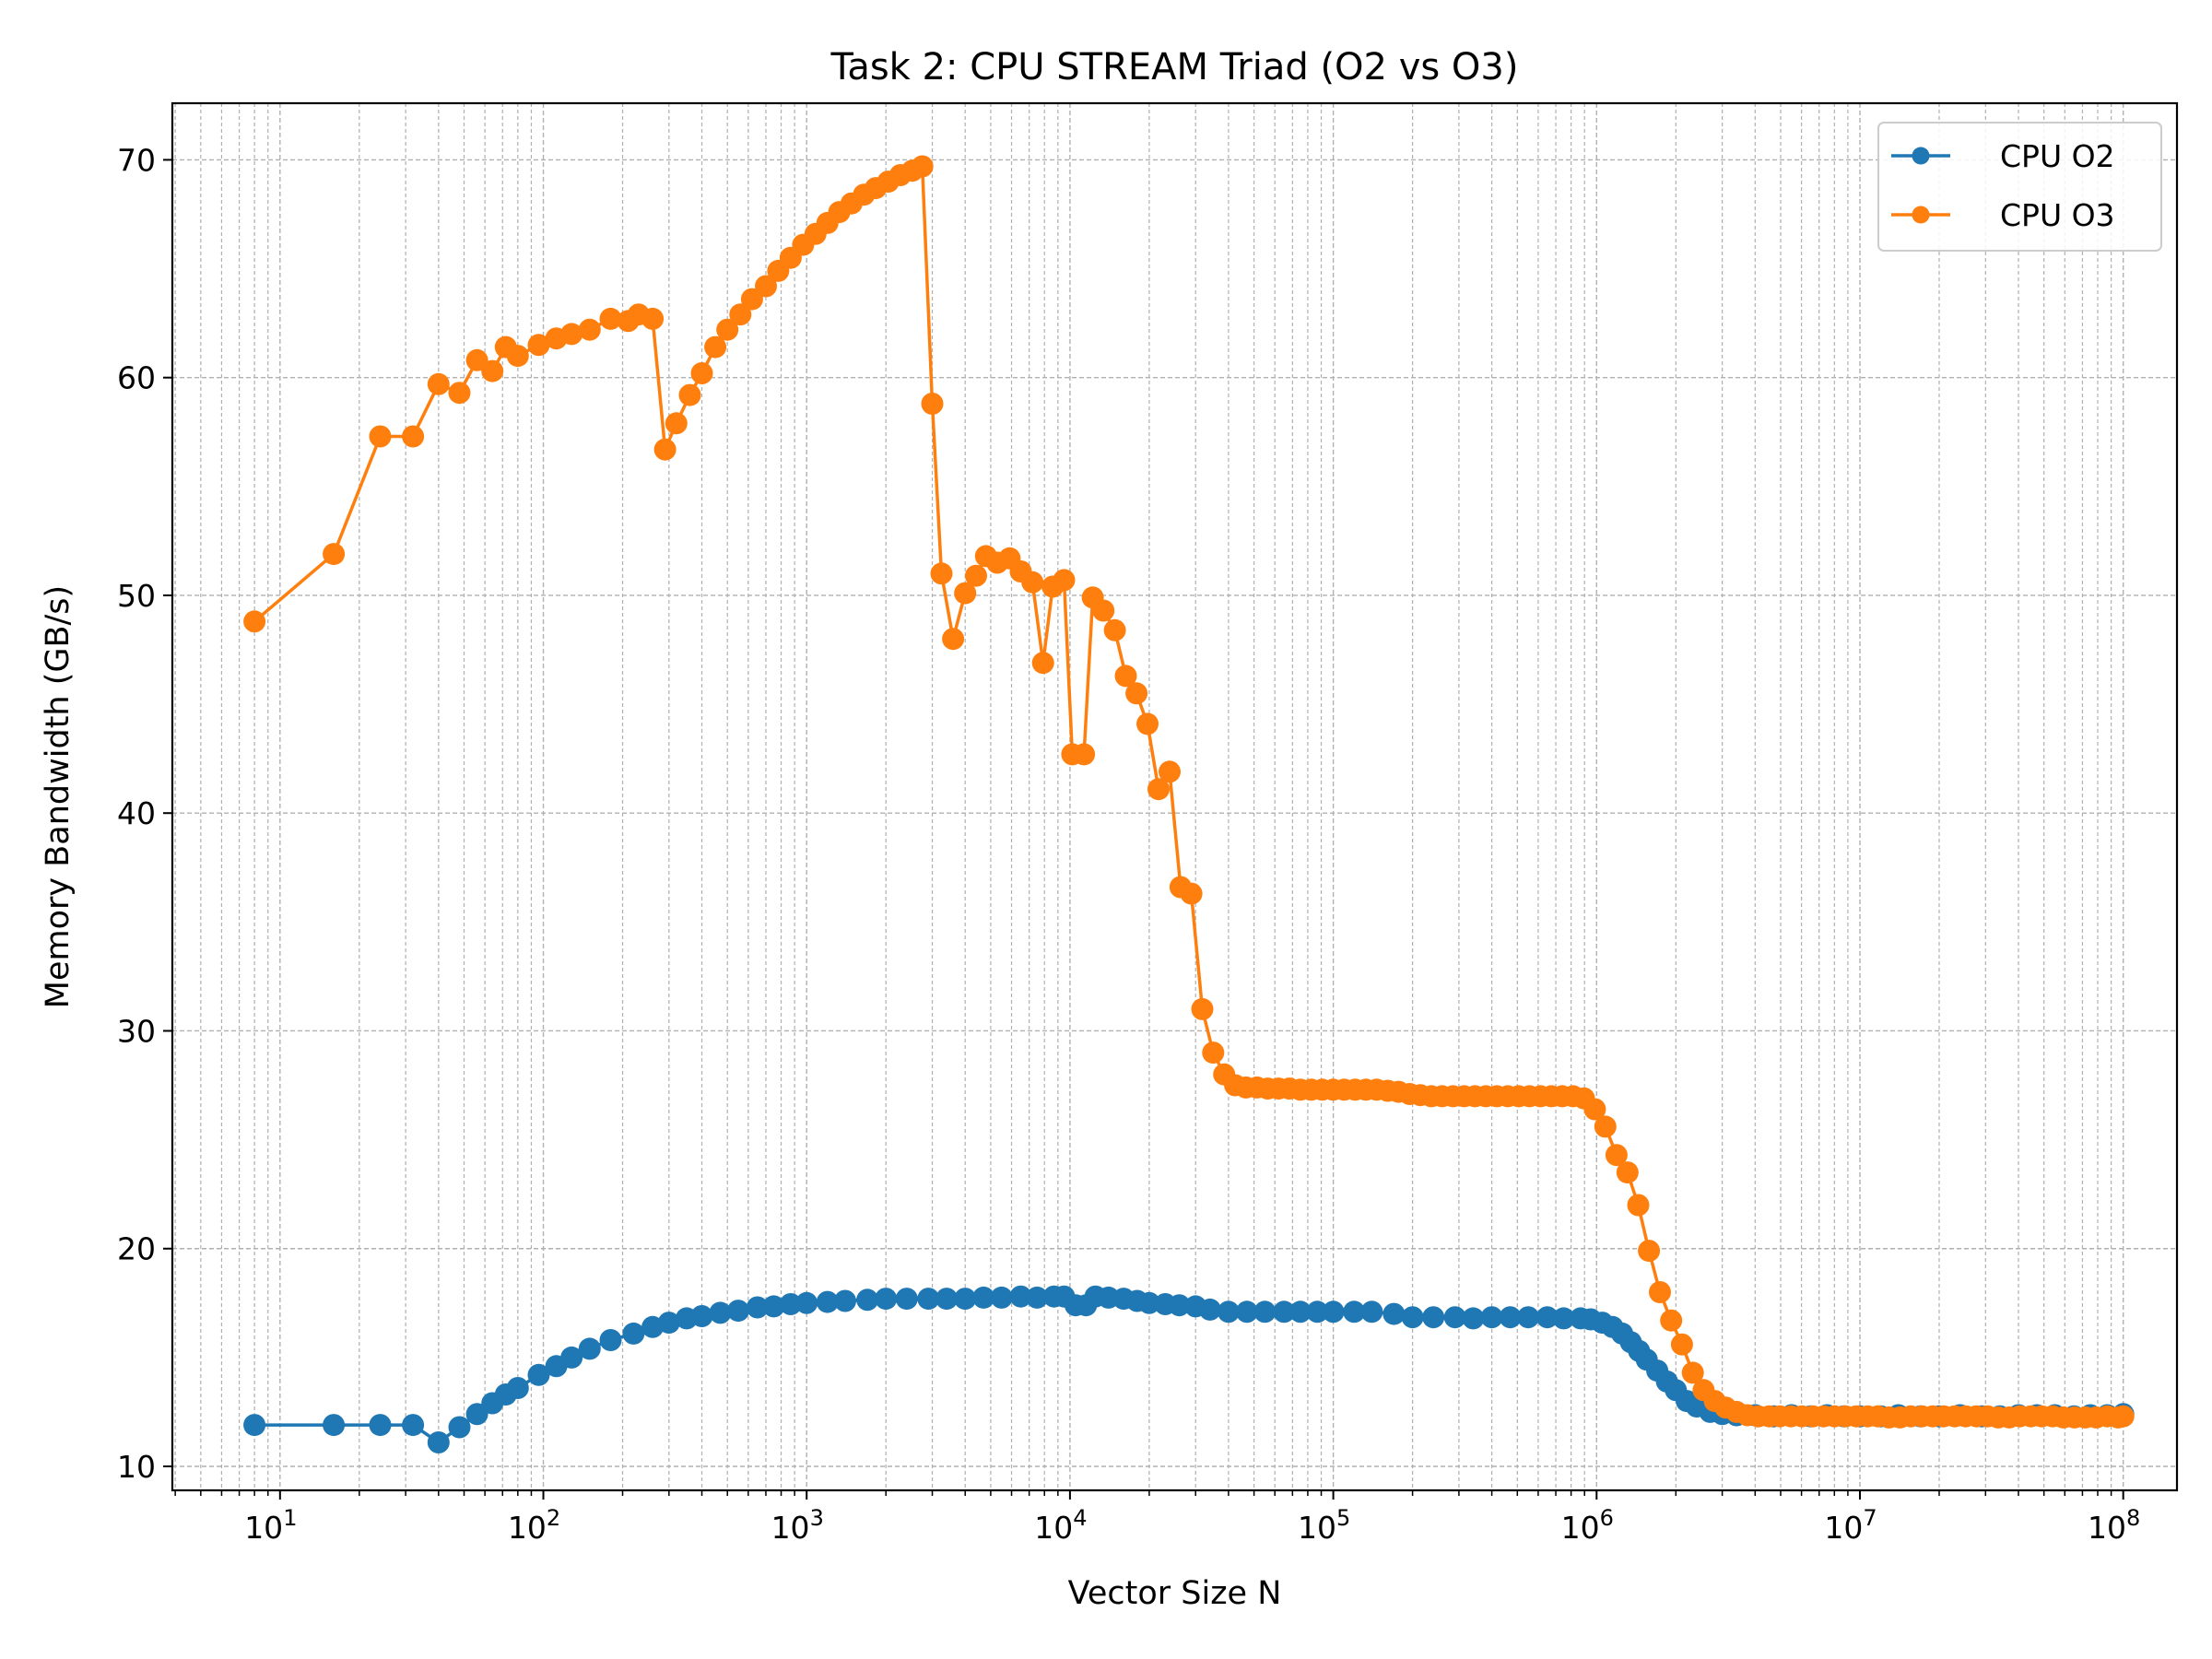 The height and width of the screenshot is (1659, 2212). What do you see at coordinates (136, 1031) in the screenshot?
I see `y-tick-label: 30` at bounding box center [136, 1031].